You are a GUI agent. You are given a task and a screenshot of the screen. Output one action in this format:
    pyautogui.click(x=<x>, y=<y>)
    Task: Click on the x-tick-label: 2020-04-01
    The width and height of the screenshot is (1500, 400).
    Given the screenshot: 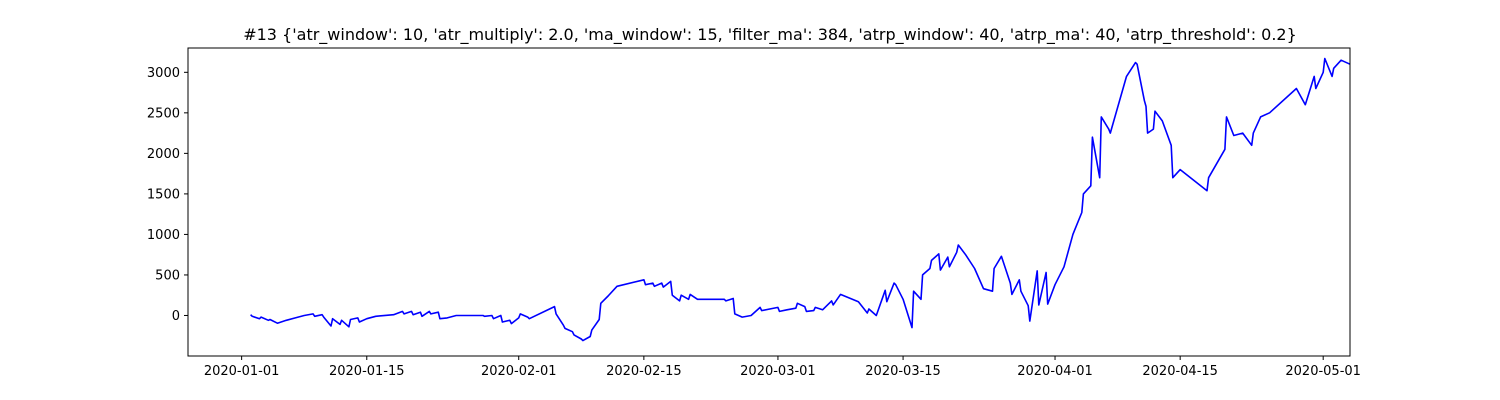 What is the action you would take?
    pyautogui.click(x=1055, y=371)
    